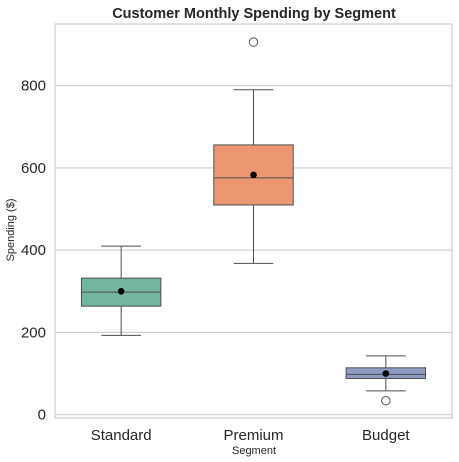 This screenshot has height=462, width=459. I want to click on x-tick-label: Standard, so click(121, 435).